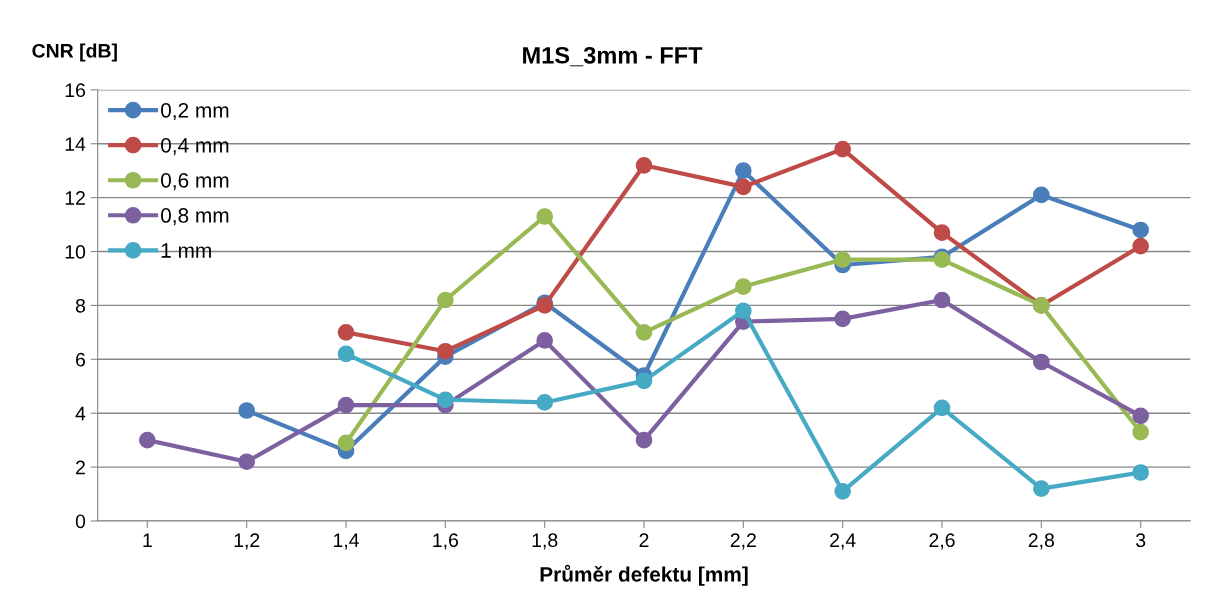  I want to click on y-axis-title: CNR [dB], so click(74, 52).